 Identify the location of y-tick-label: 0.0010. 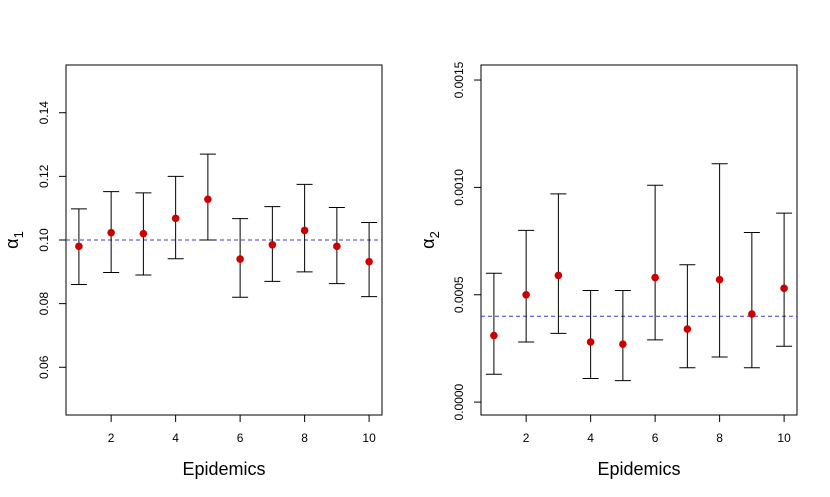
(459, 187).